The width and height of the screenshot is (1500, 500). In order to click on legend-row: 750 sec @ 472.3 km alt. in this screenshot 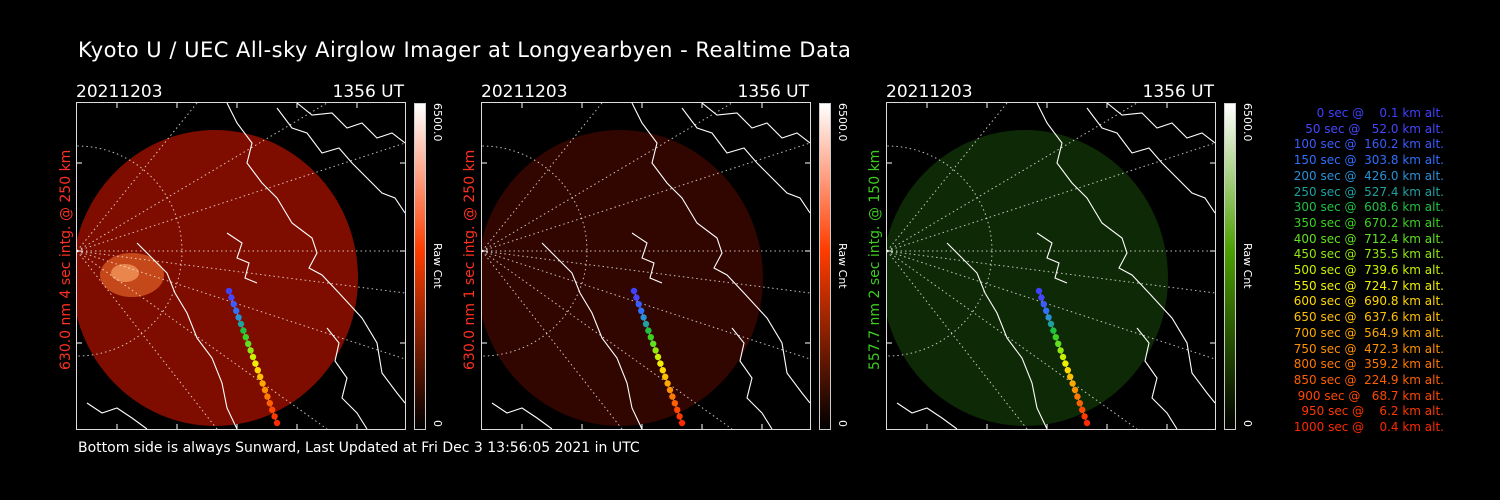, I will do `click(1366, 348)`.